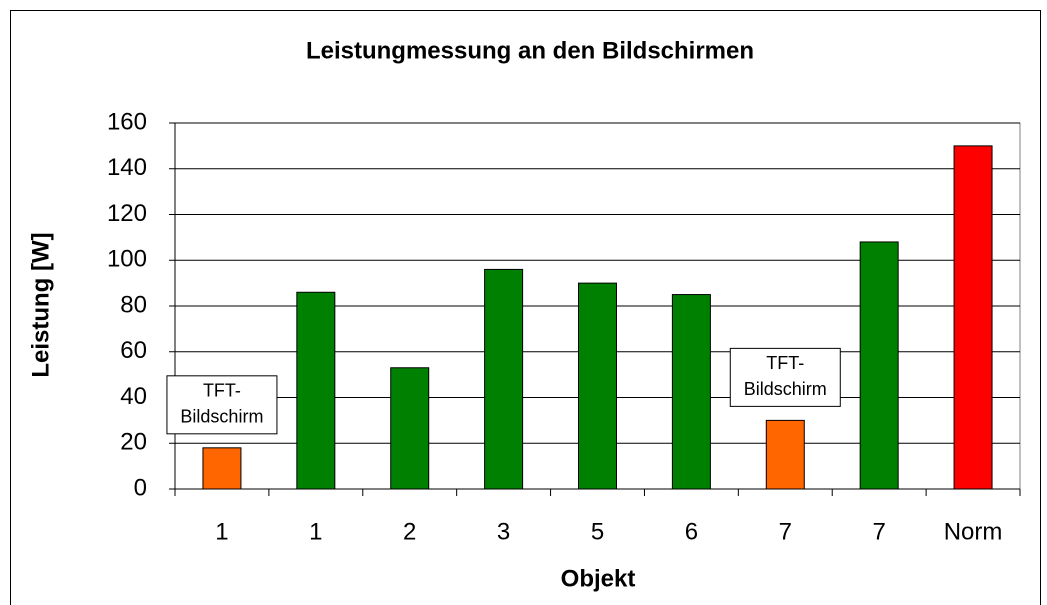 This screenshot has width=1047, height=605. I want to click on y-tick-label: 0, so click(140, 487).